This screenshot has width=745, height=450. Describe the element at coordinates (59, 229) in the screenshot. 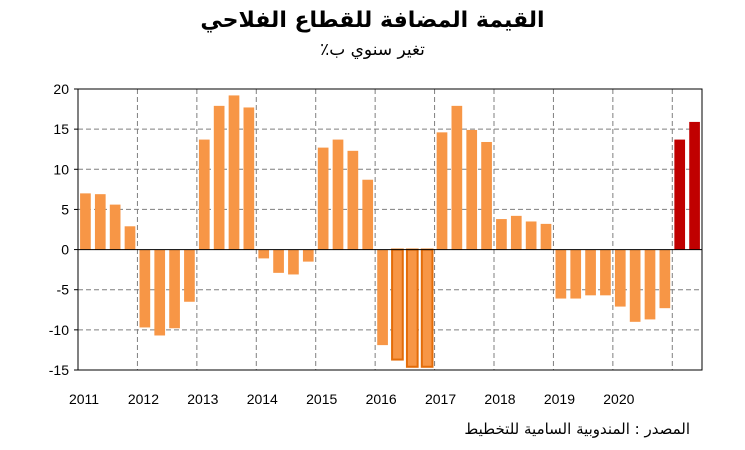

I see `y-tick-labels: 20 15 10 5 0 -5 -10 -15` at that location.